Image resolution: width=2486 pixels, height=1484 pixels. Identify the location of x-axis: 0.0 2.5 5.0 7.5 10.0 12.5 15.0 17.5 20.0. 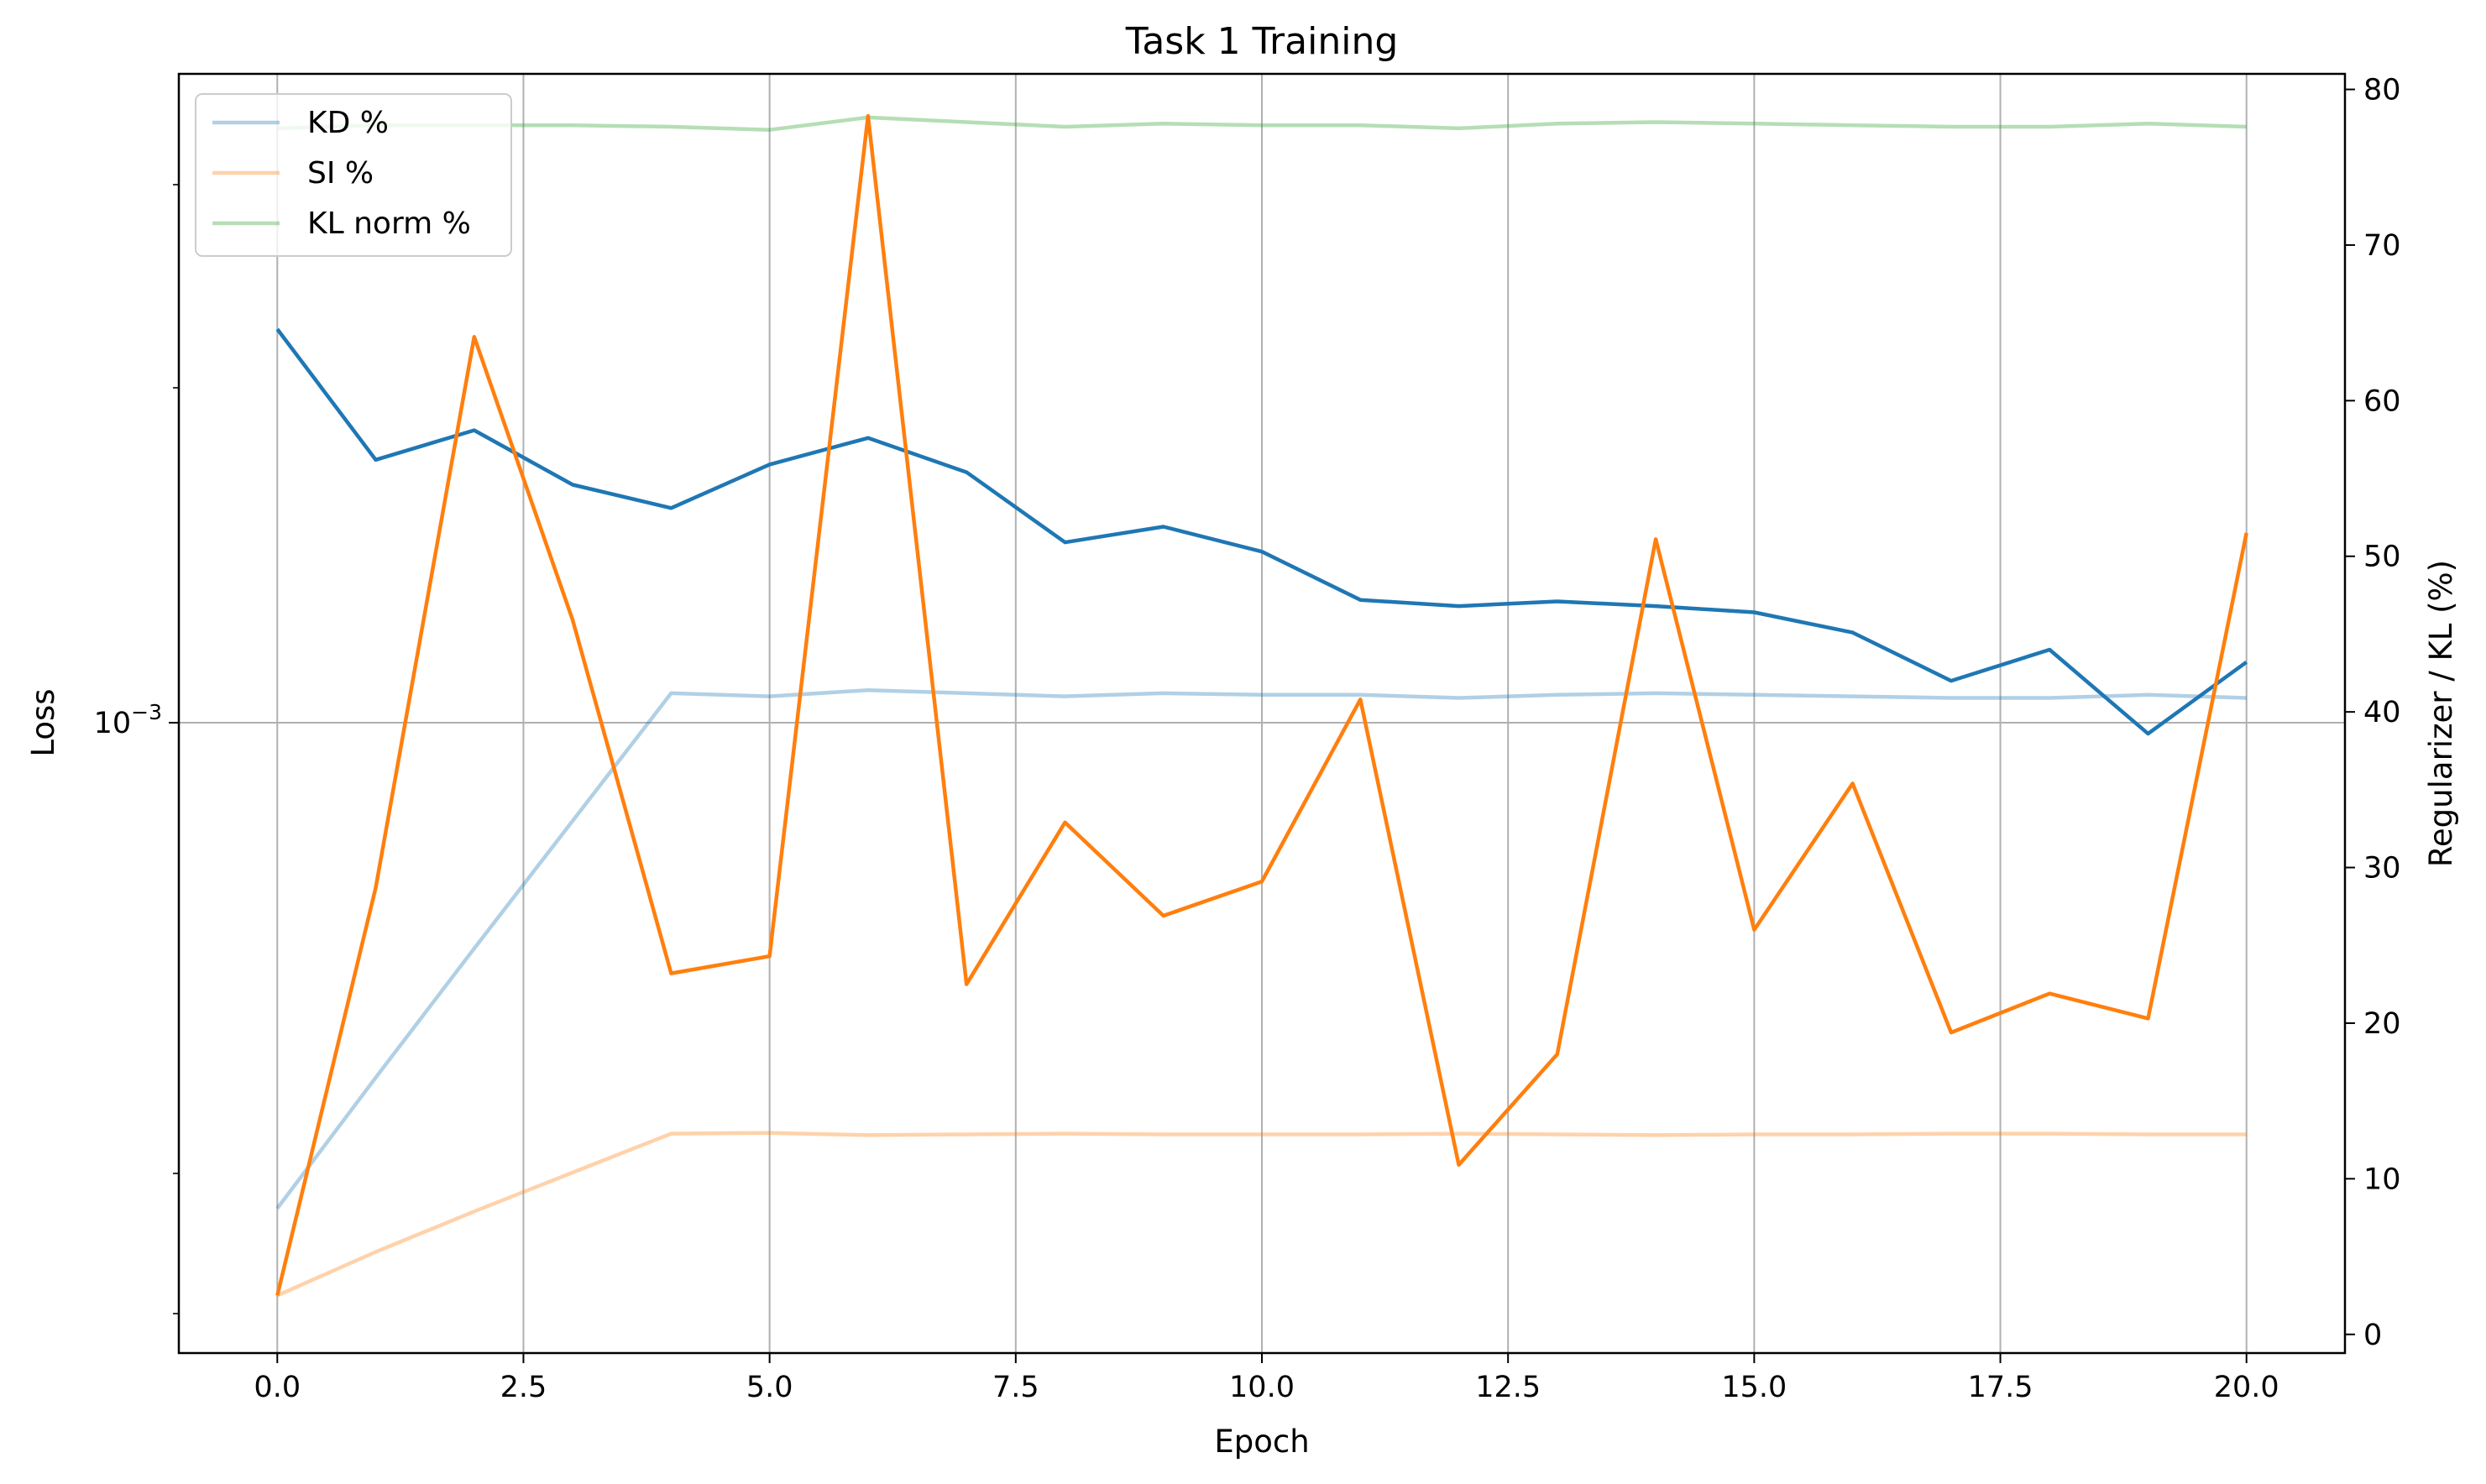
(1266, 1378).